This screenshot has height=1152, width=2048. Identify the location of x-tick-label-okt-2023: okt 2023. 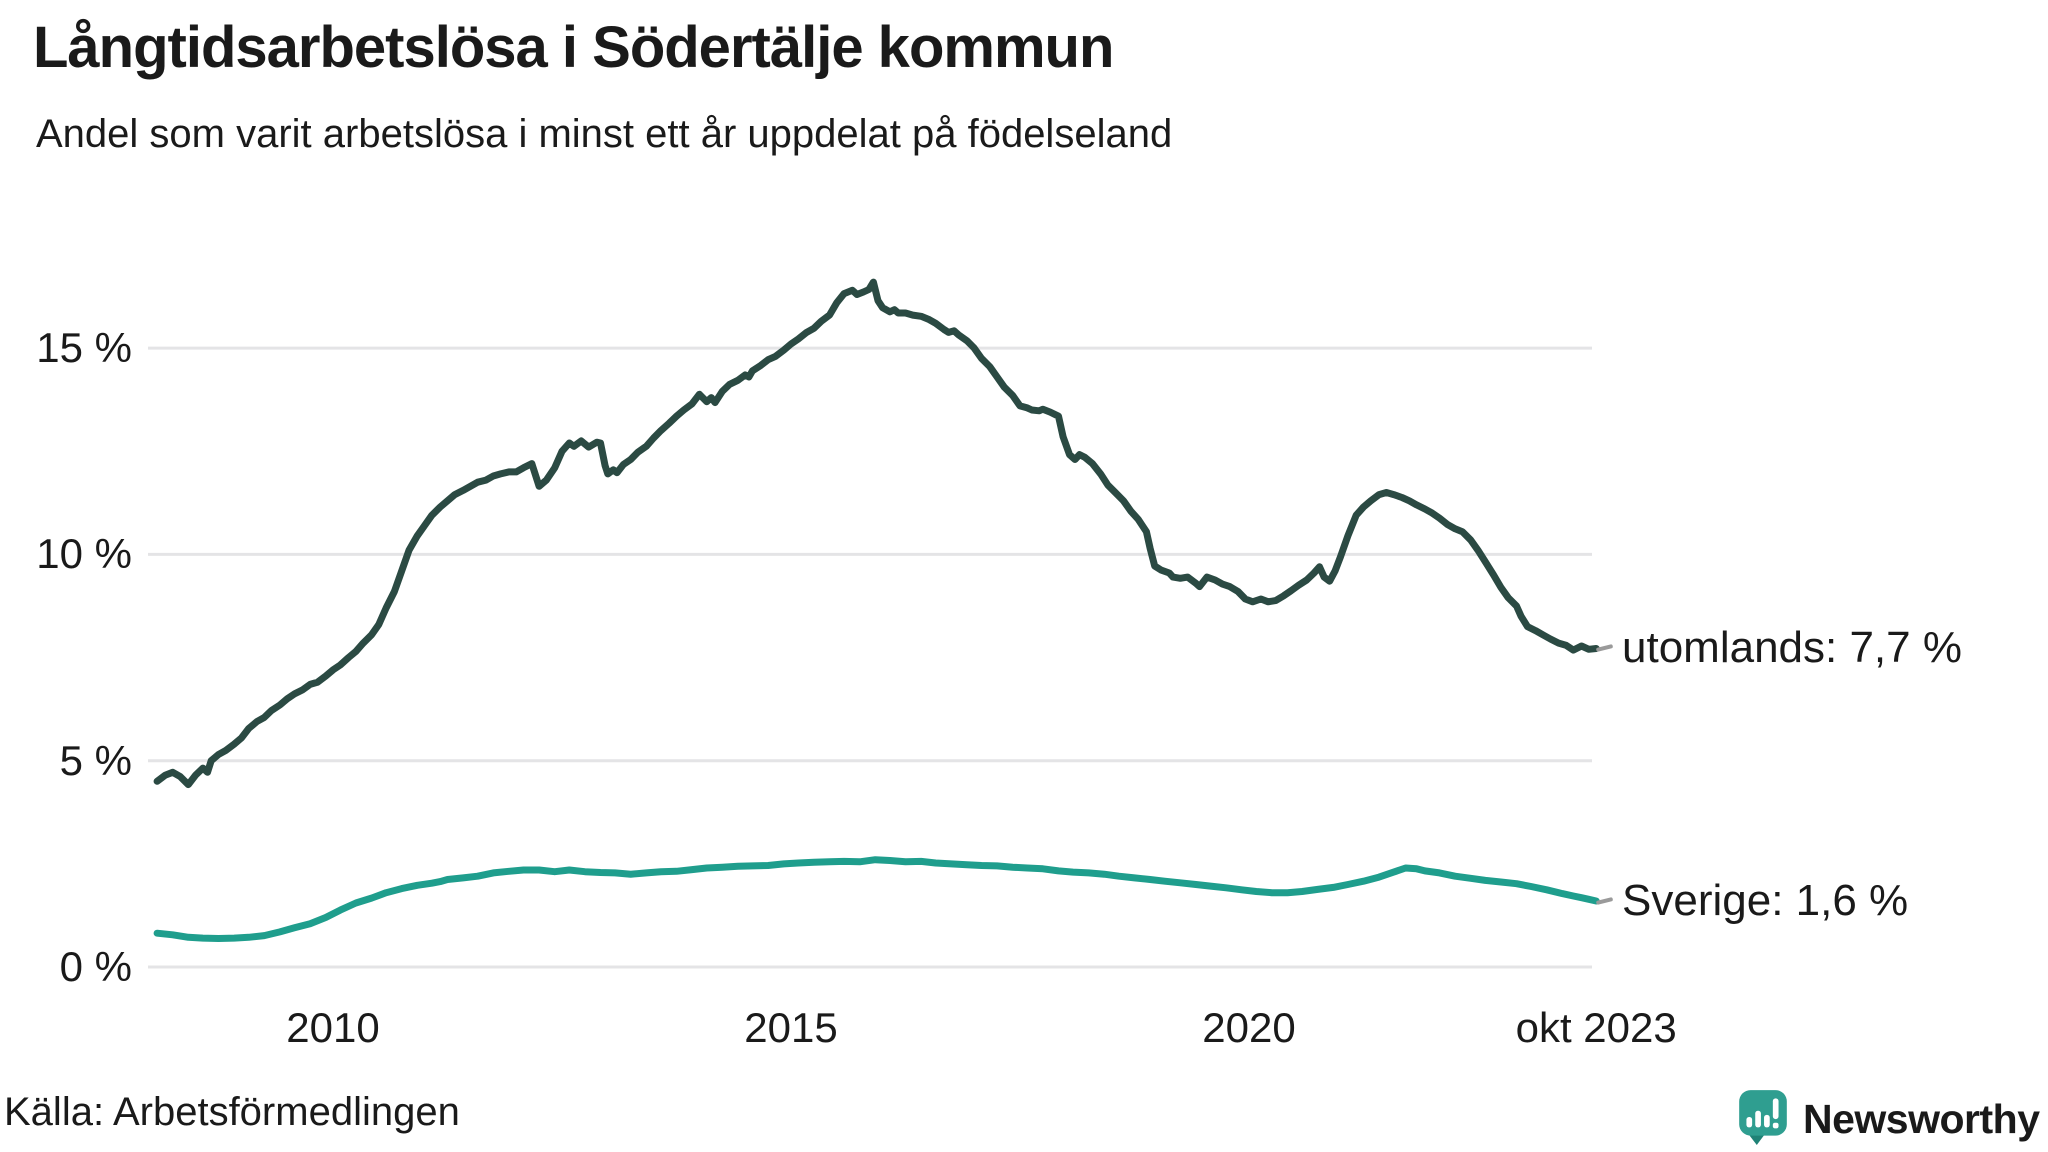
(1596, 1027).